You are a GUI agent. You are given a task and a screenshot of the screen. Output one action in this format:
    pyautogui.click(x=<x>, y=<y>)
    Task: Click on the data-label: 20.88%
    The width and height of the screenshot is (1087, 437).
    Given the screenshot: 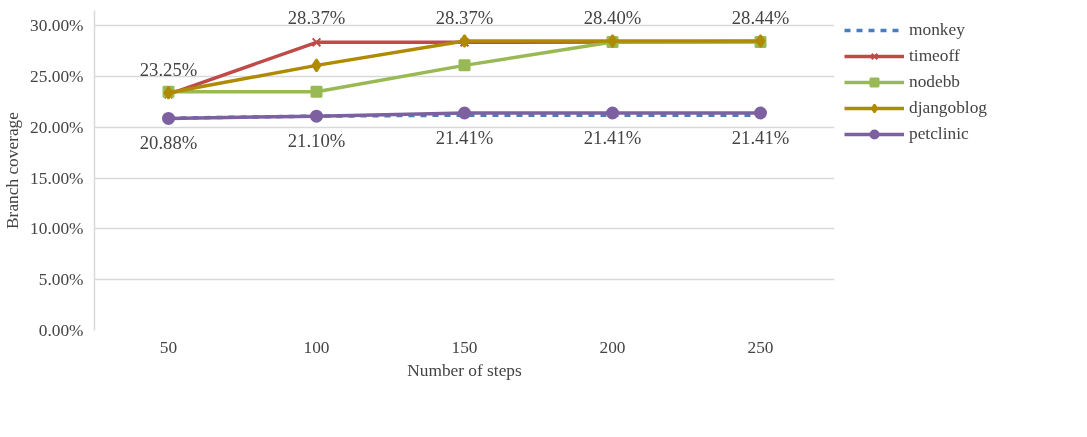 What is the action you would take?
    pyautogui.click(x=168, y=143)
    